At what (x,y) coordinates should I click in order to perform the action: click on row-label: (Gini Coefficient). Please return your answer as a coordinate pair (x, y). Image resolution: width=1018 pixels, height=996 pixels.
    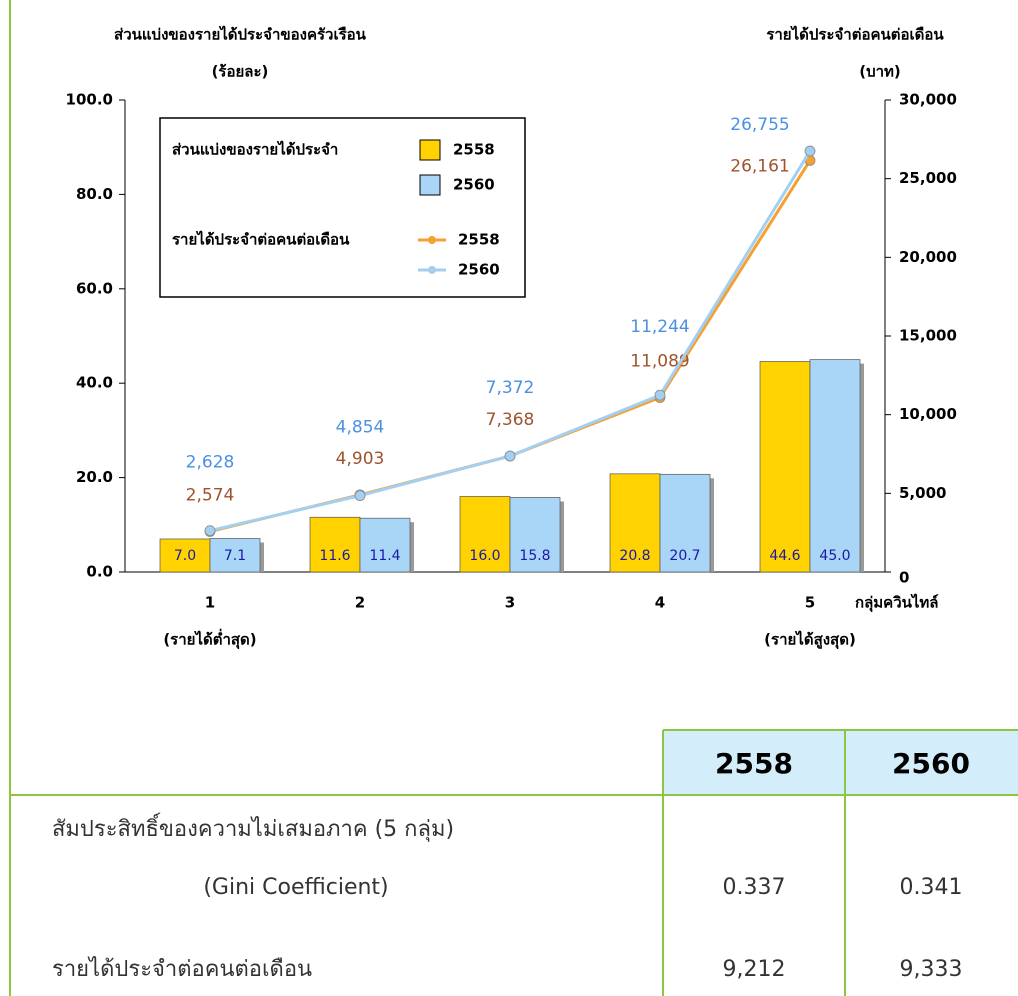
    Looking at the image, I should click on (295, 887).